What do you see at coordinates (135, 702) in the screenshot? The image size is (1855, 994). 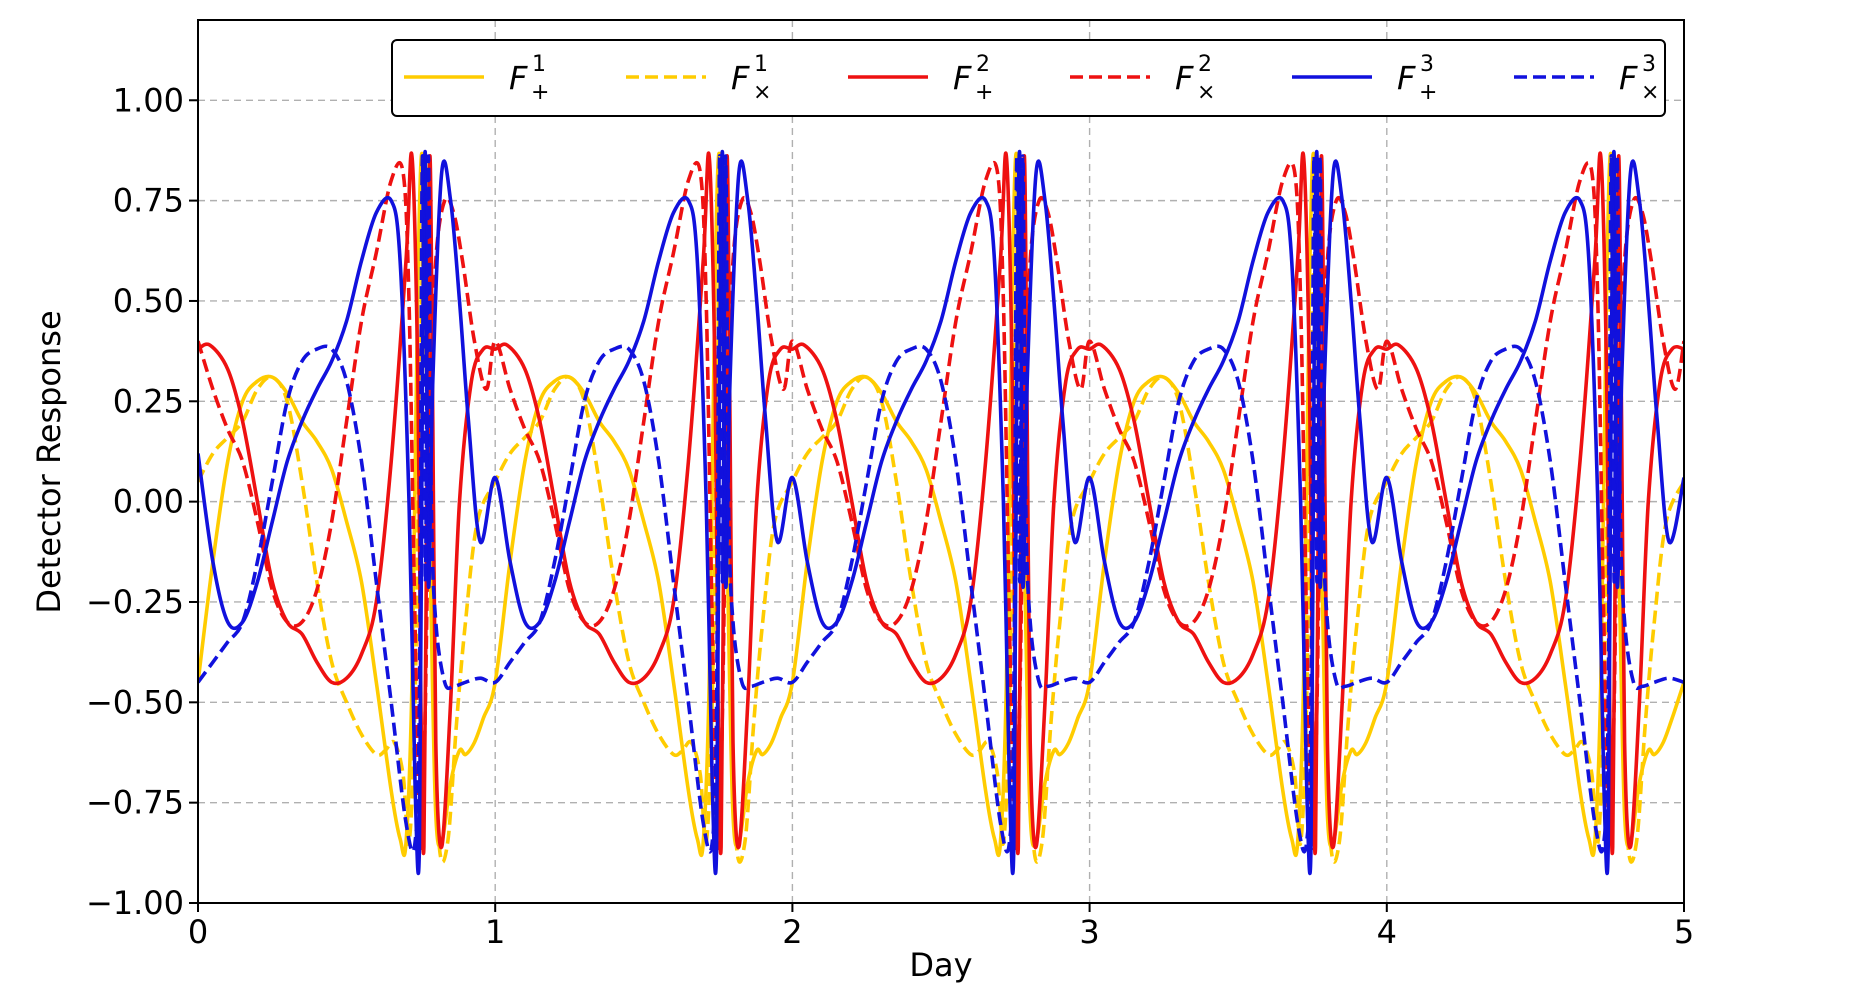 I see `y-tick-label: −0.50` at bounding box center [135, 702].